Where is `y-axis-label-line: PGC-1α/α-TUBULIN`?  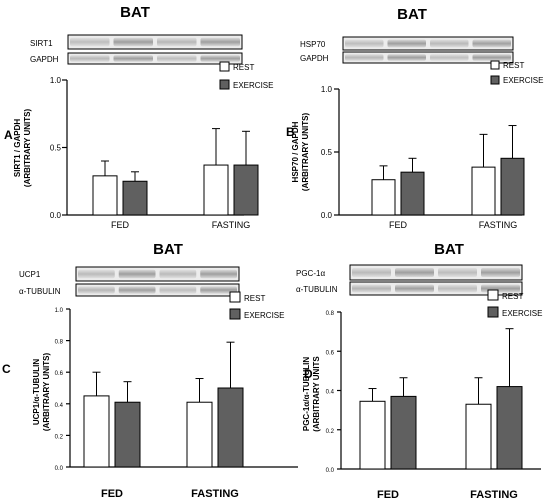 y-axis-label-line: PGC-1α/α-TUBULIN is located at coordinates (306, 394).